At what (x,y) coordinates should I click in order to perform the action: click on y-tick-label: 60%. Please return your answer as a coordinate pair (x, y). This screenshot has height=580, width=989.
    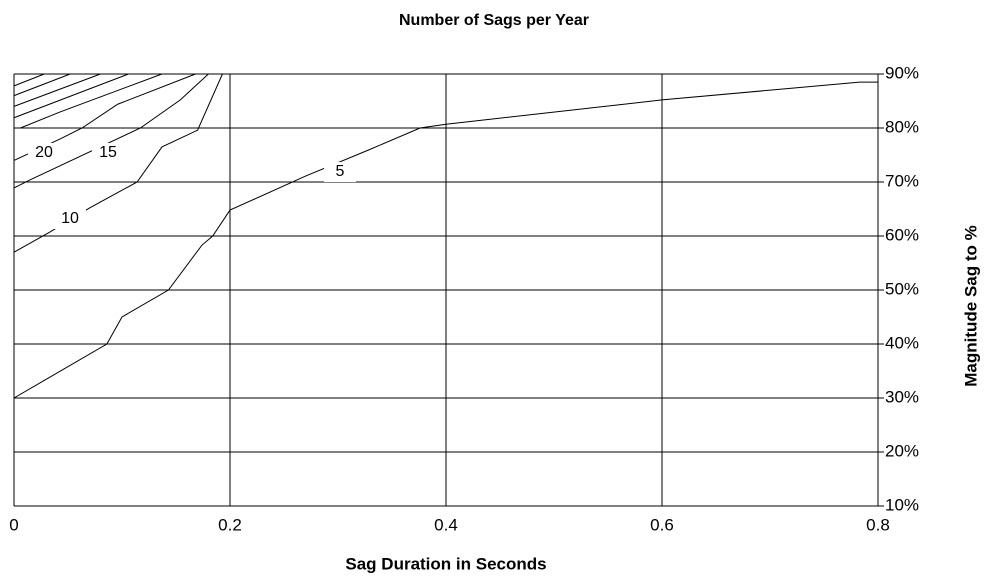
    Looking at the image, I should click on (902, 234).